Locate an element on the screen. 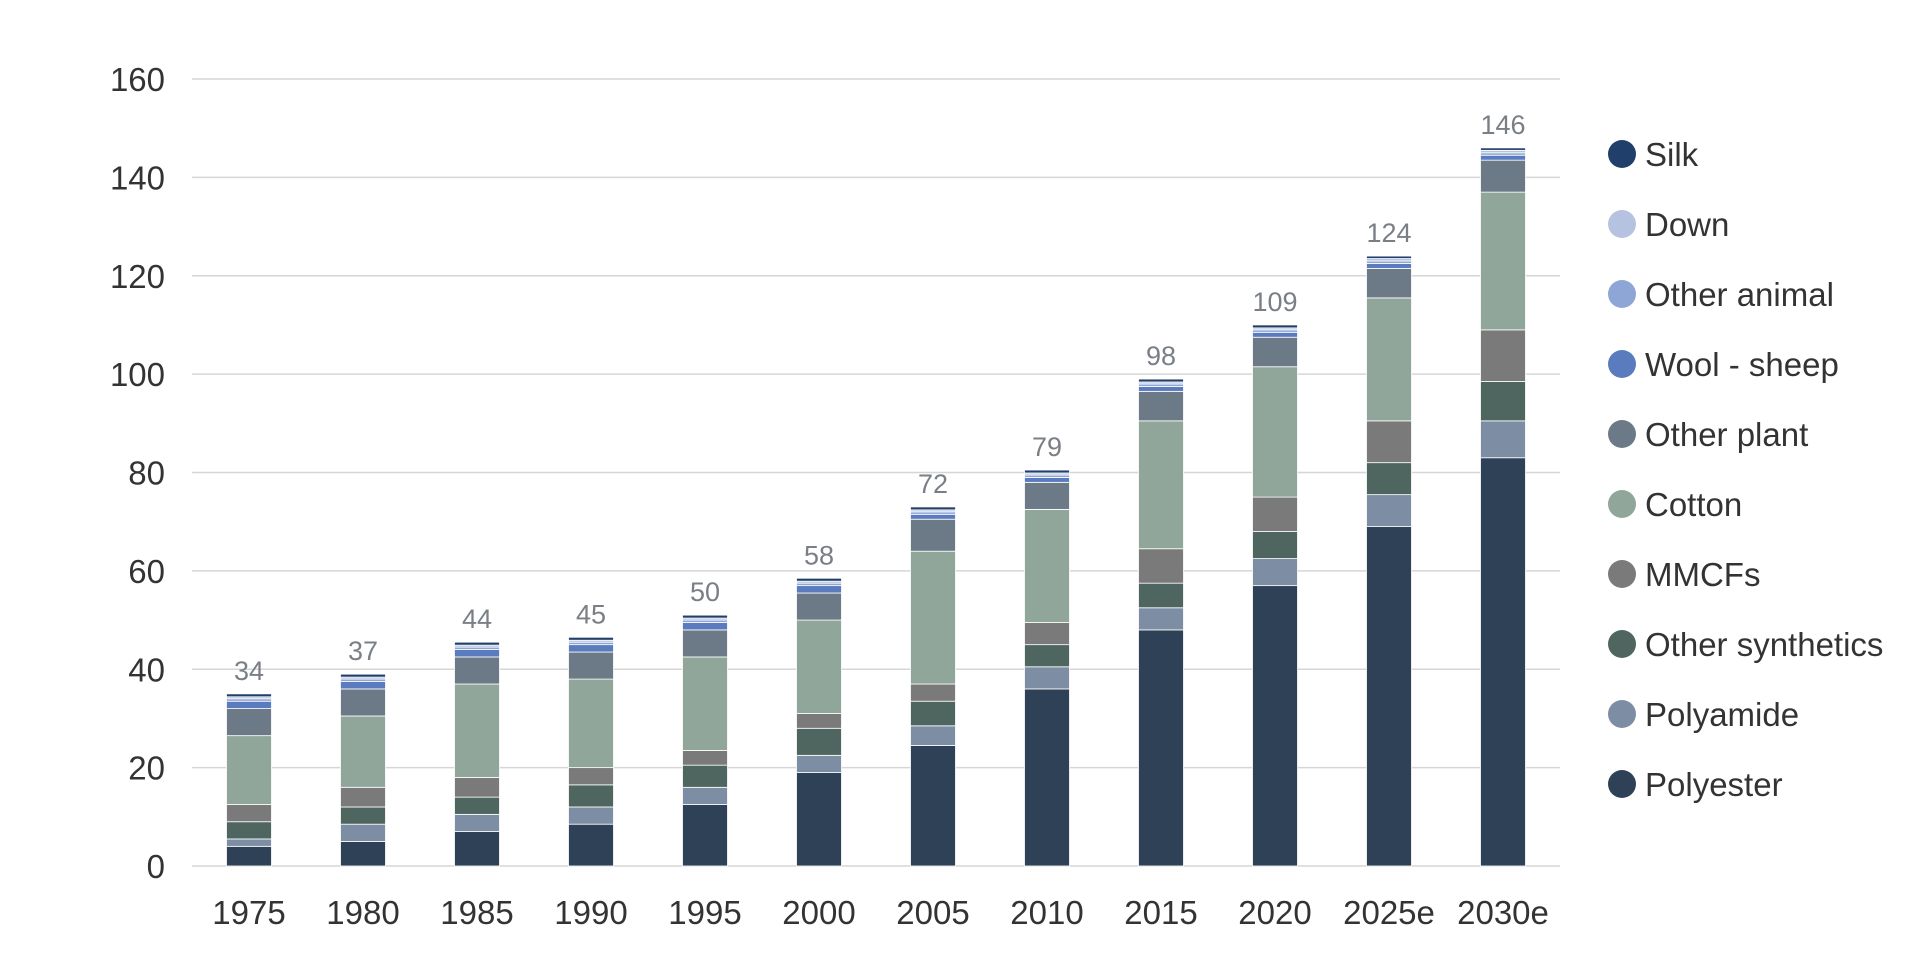  legend-label: Down is located at coordinates (1687, 224).